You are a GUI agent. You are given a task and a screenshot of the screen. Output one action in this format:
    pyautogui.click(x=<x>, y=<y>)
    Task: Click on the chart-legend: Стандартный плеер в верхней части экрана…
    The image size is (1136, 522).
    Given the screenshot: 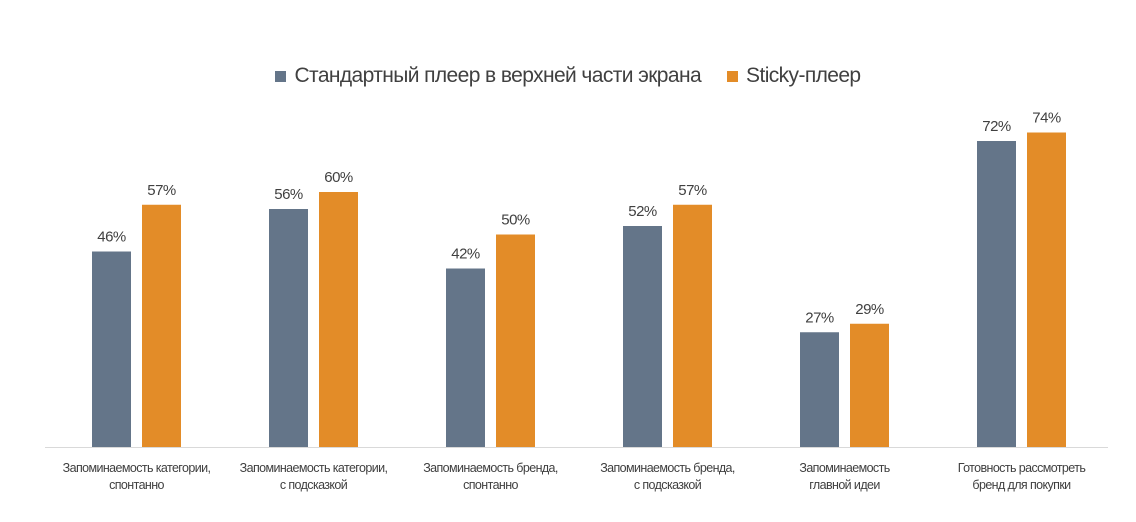 What is the action you would take?
    pyautogui.click(x=568, y=76)
    